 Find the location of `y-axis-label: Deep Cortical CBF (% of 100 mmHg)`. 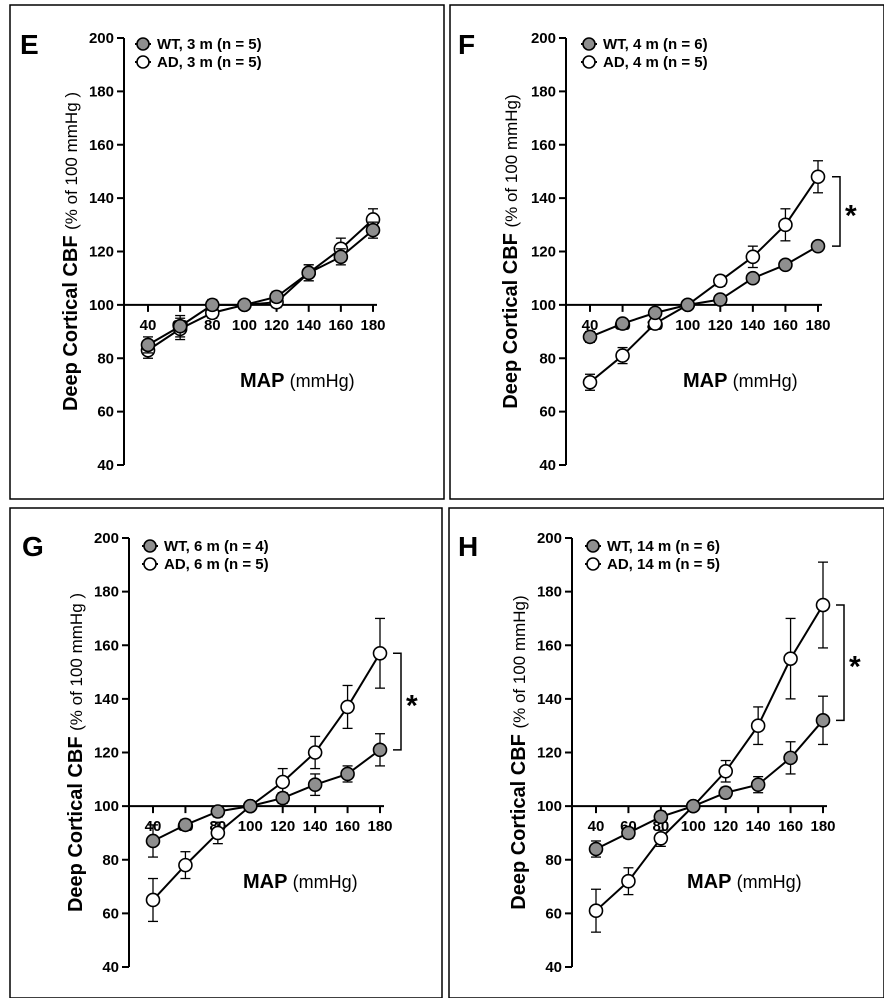

y-axis-label: Deep Cortical CBF (% of 100 mmHg) is located at coordinates (519, 752).